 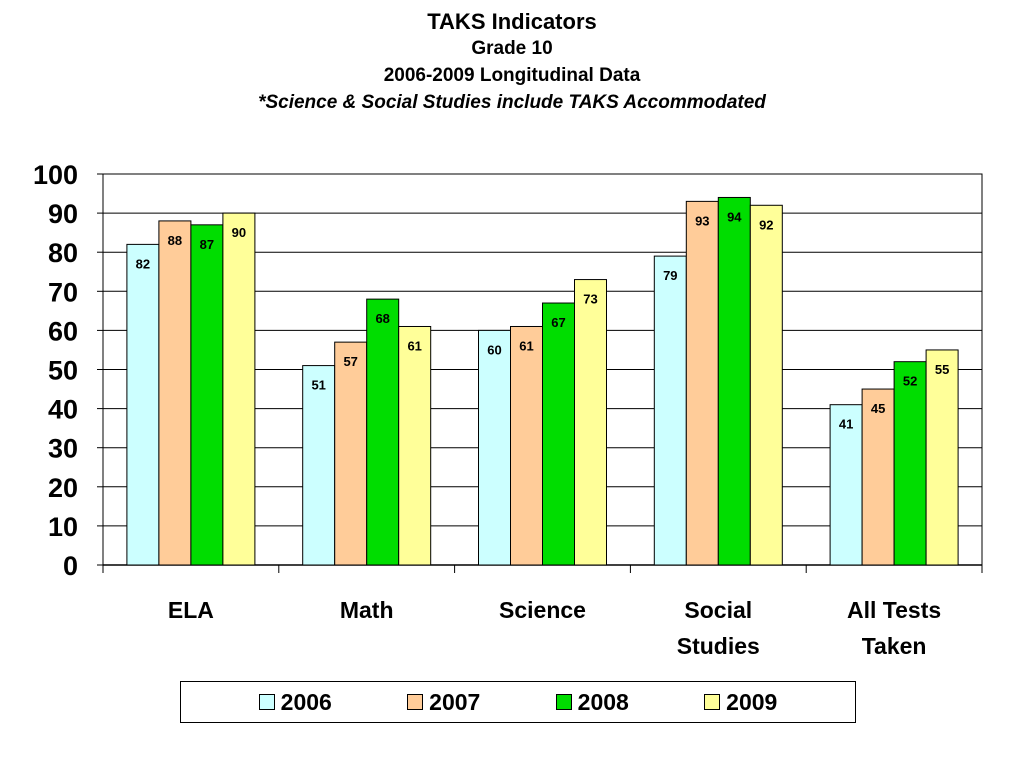 I want to click on data-label-2007: 57, so click(x=350, y=361).